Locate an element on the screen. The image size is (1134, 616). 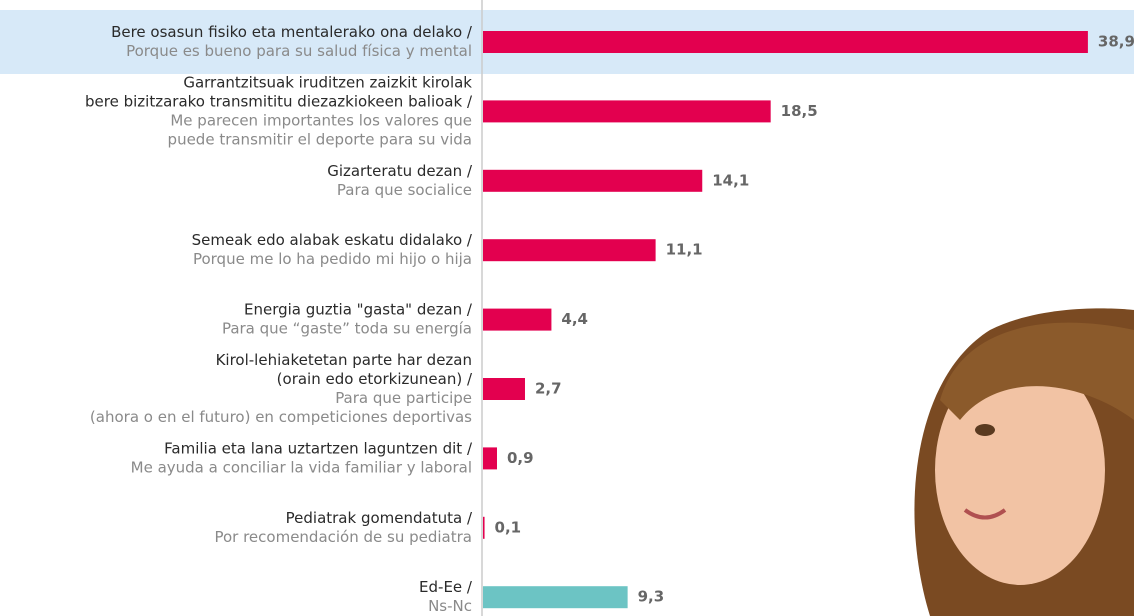
category-label: Ns-Nc is located at coordinates (450, 606).